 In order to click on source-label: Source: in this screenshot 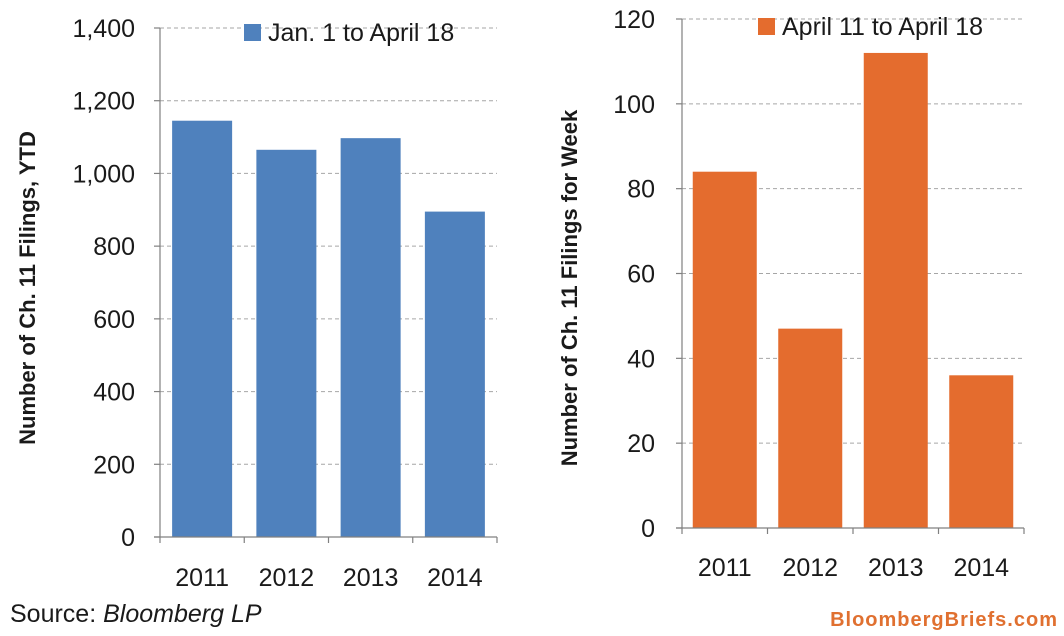, I will do `click(56, 614)`.